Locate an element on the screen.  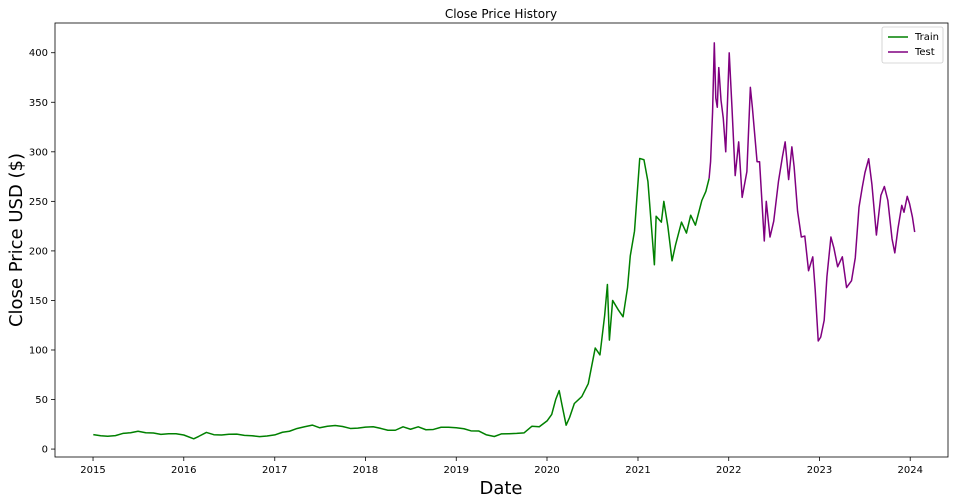
series-line-test is located at coordinates (812, 192).